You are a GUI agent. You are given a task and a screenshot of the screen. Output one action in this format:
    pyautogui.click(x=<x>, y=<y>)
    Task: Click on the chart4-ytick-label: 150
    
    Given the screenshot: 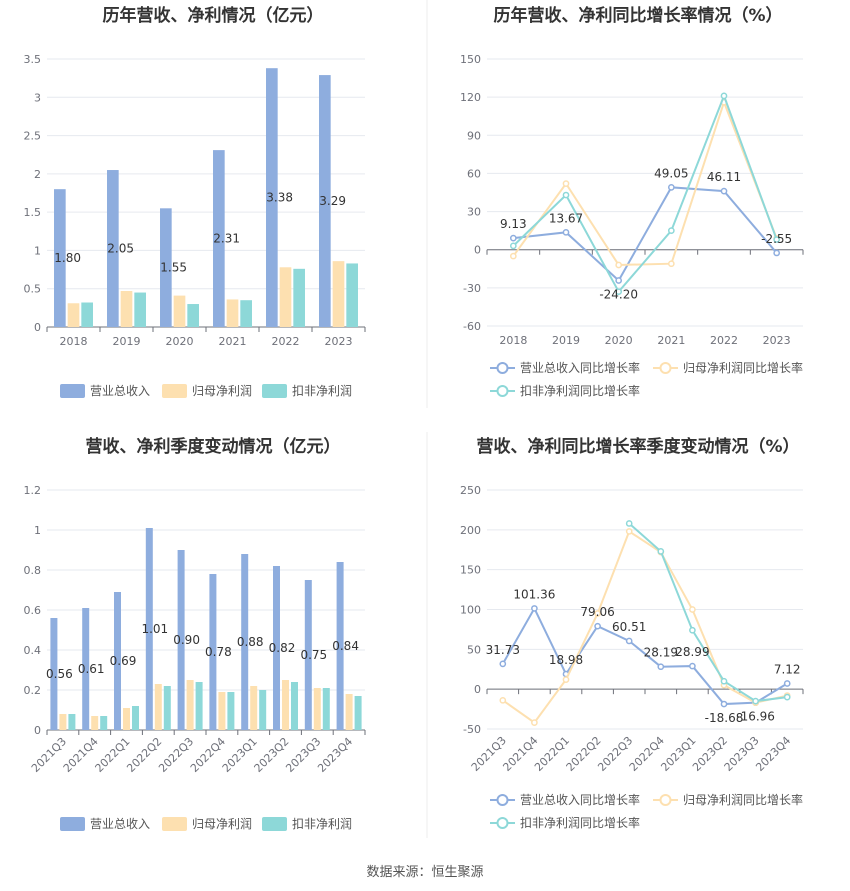 What is the action you would take?
    pyautogui.click(x=470, y=570)
    